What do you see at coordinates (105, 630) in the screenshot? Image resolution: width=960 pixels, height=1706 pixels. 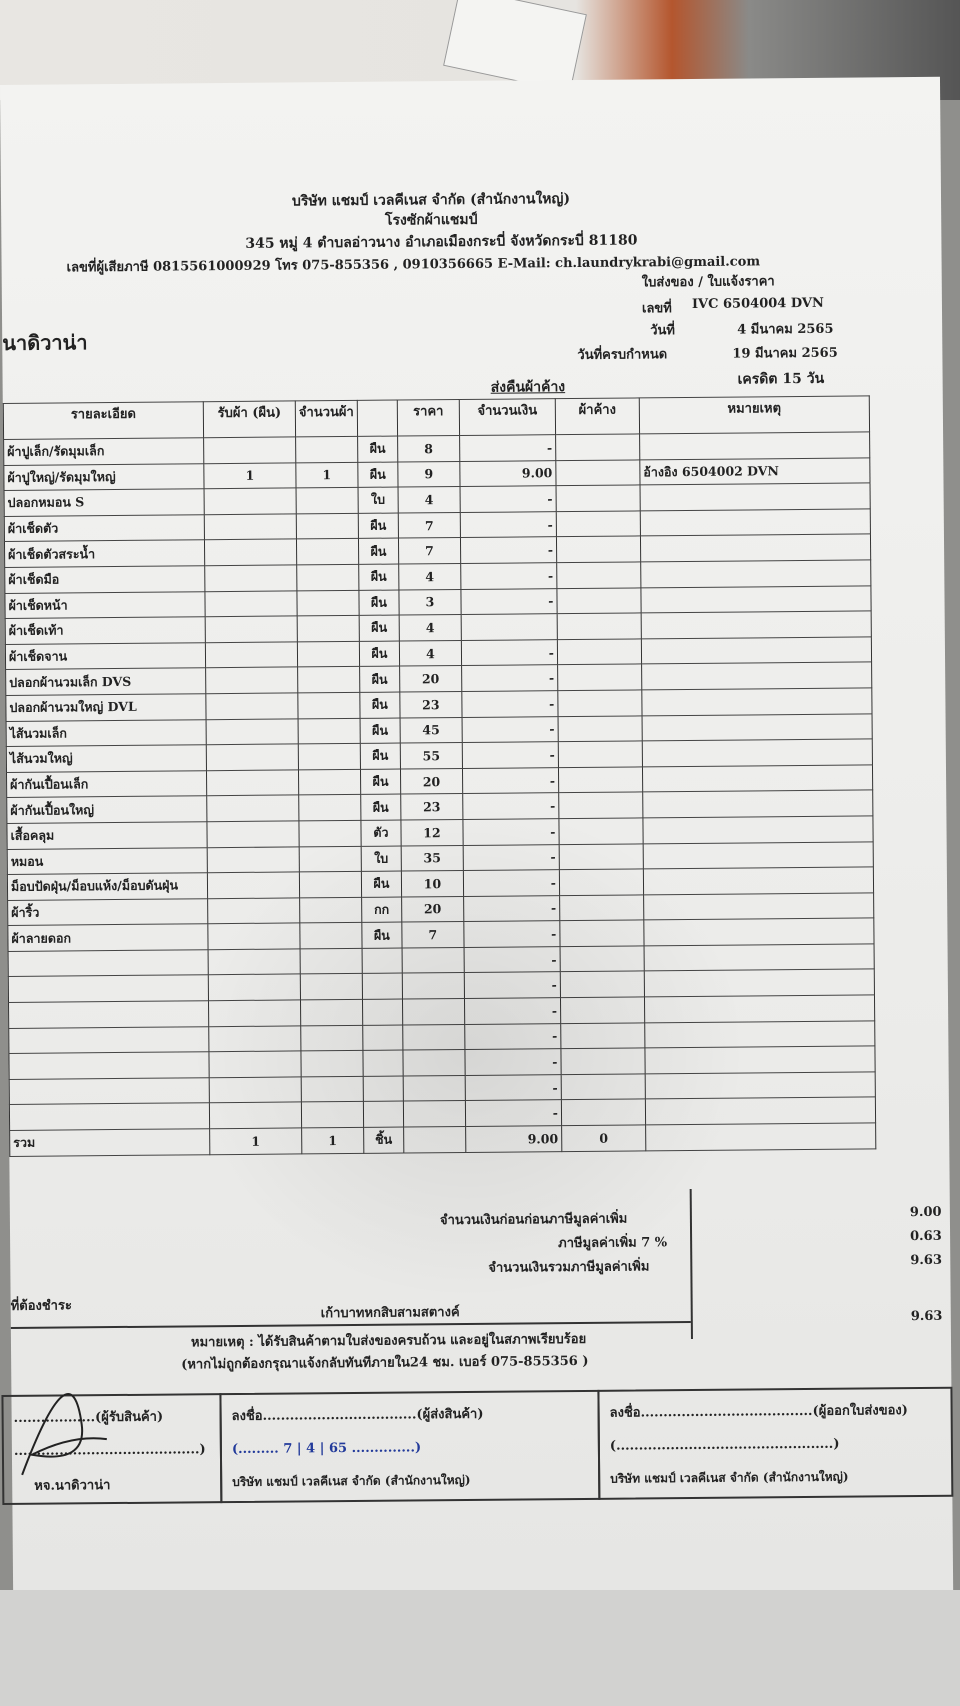 I see `table-cell: ผ้าเช็ดเท้า` at bounding box center [105, 630].